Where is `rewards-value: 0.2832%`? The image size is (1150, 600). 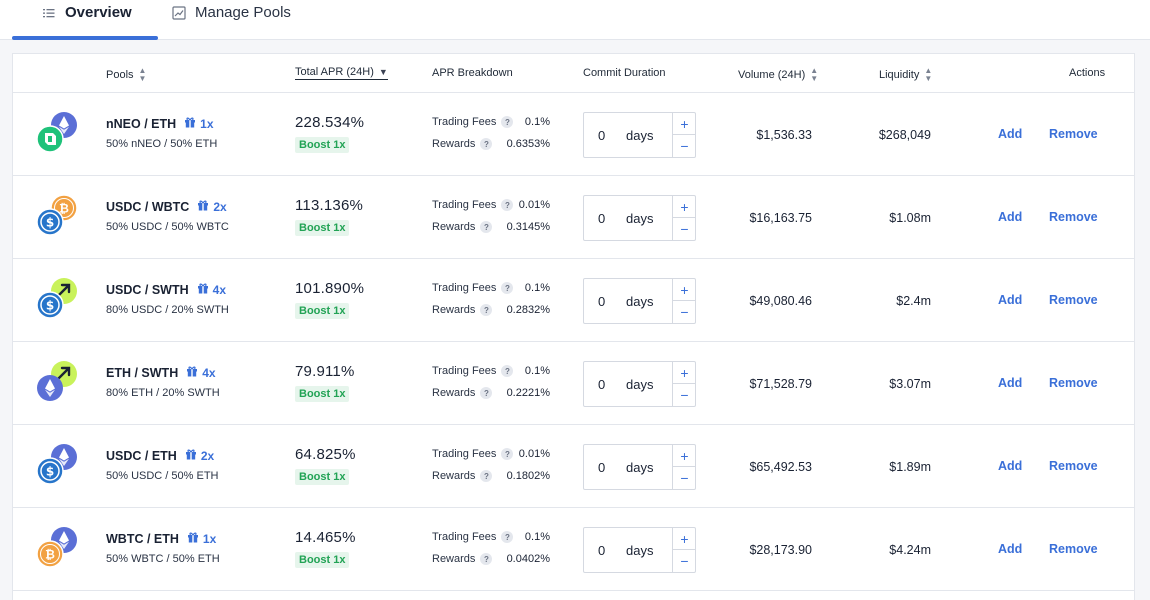
rewards-value: 0.2832% is located at coordinates (528, 310).